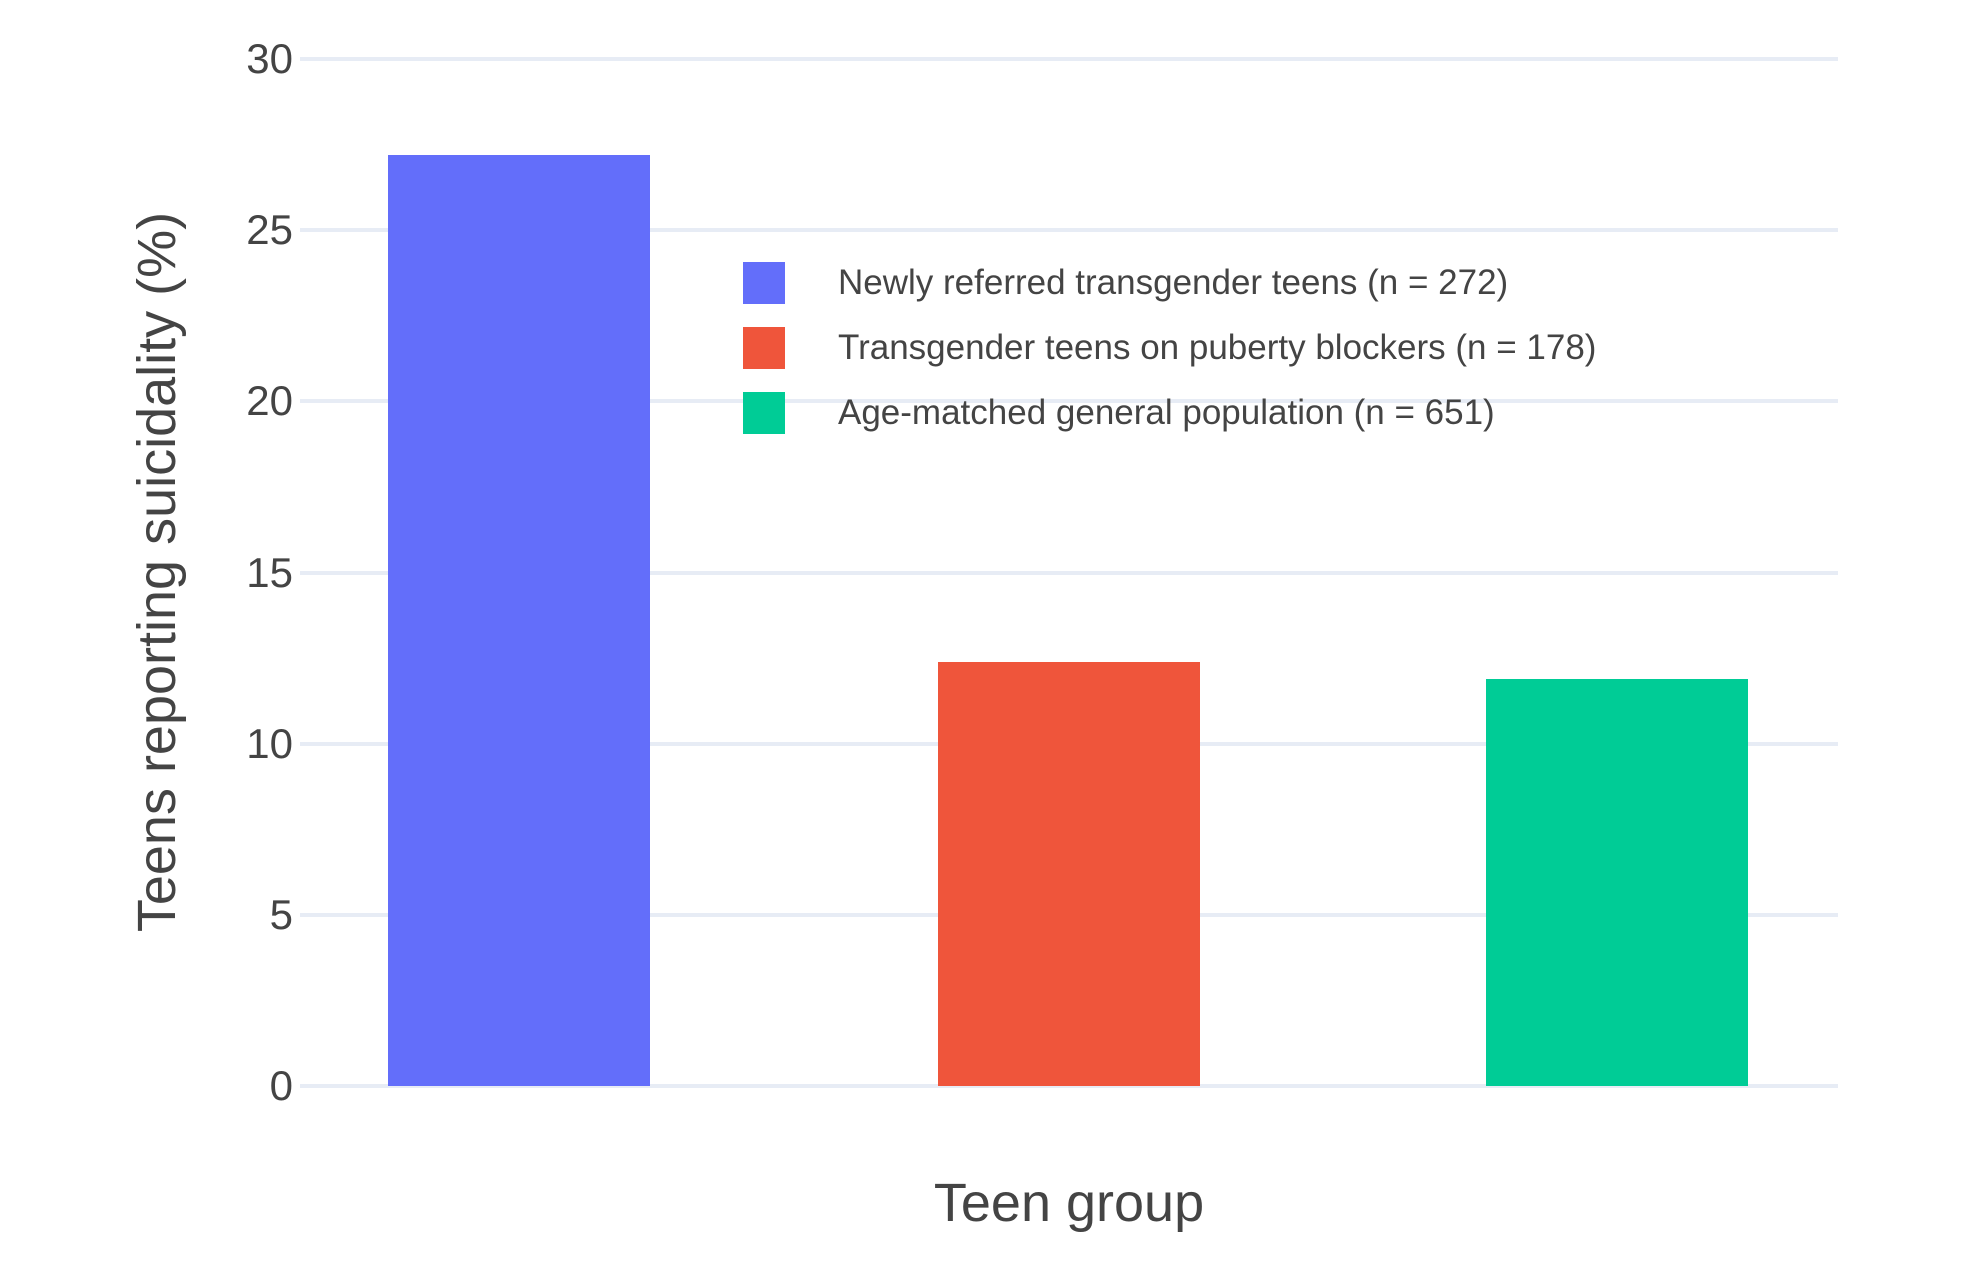 The image size is (1987, 1269). Describe the element at coordinates (157, 572) in the screenshot. I see `y-axis-title: Teens reporting suicidality (%)` at that location.